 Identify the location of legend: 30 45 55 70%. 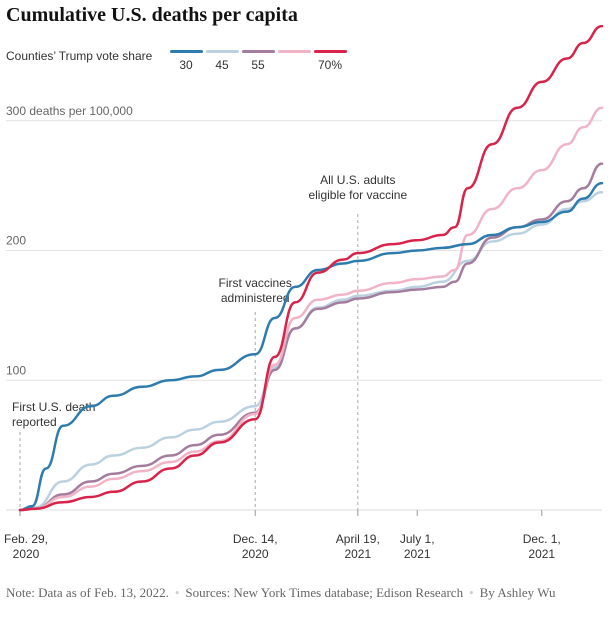
(258, 61).